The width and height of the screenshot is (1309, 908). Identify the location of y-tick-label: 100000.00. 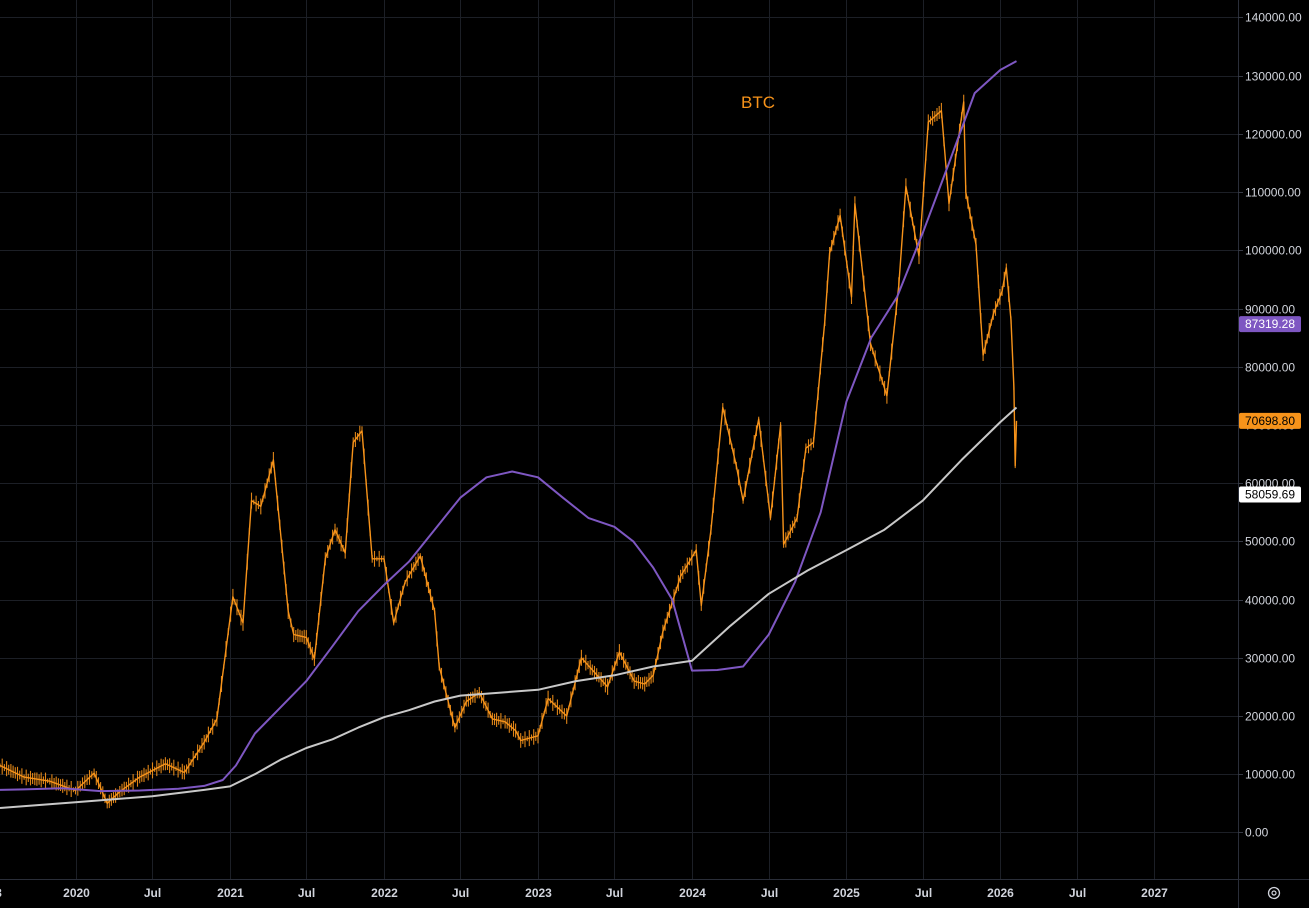
(1273, 251).